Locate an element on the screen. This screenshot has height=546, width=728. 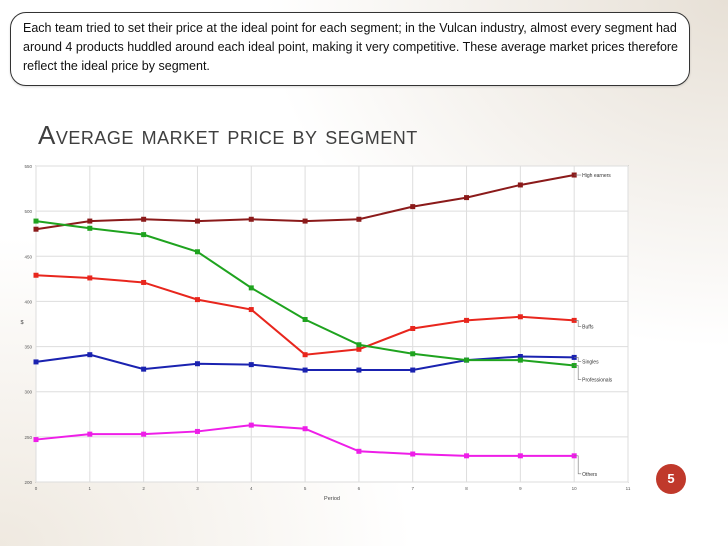
page-number-badge: 5 is located at coordinates (671, 479).